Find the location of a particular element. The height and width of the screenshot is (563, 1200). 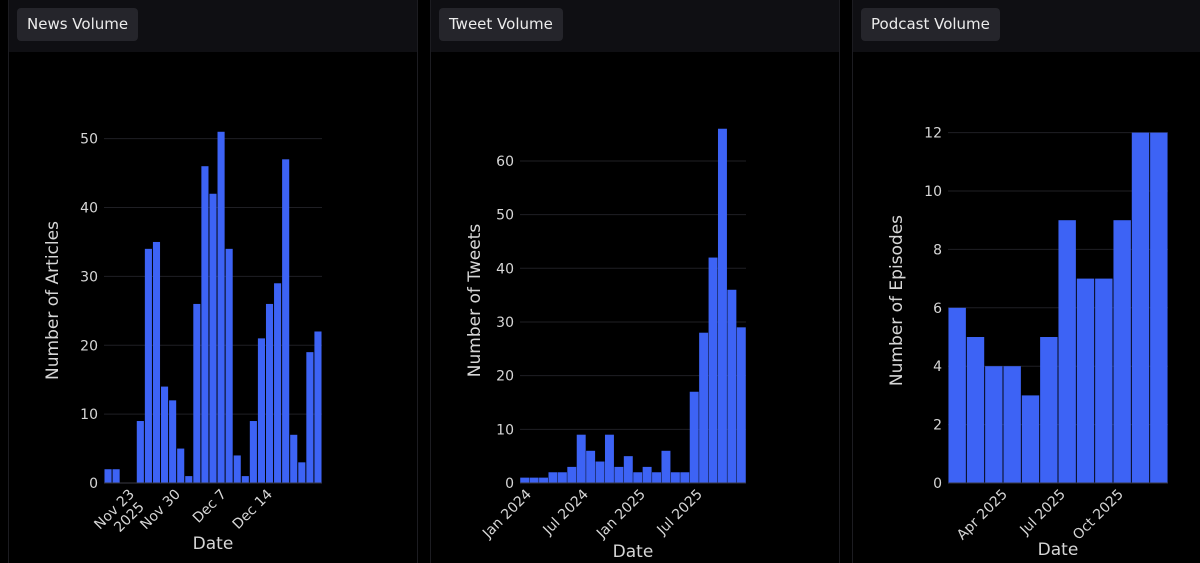

news-ytick-label: 40 is located at coordinates (89, 209).